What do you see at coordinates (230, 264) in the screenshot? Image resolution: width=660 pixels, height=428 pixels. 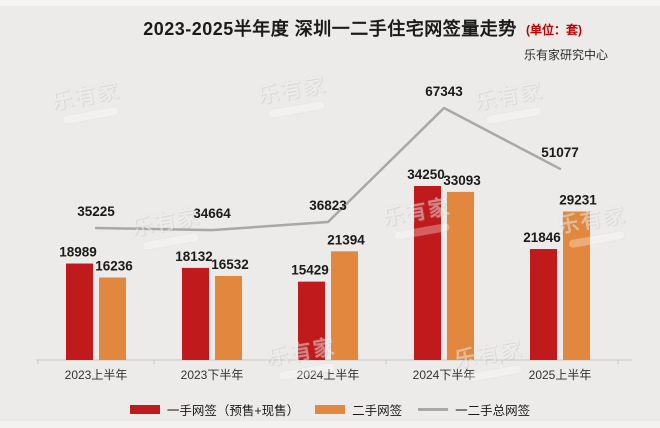 I see `bar-value-label: 16532` at bounding box center [230, 264].